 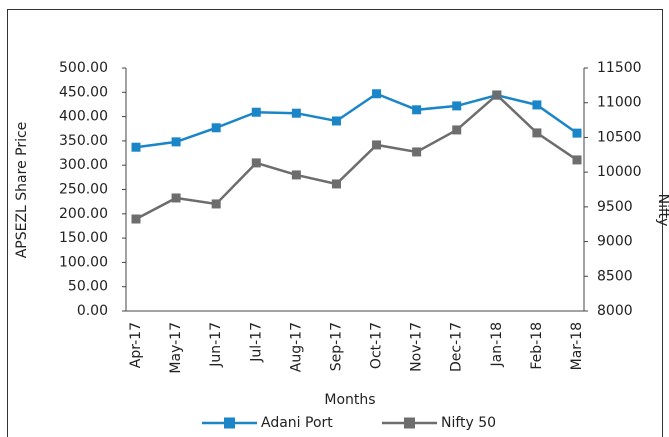 What do you see at coordinates (136, 345) in the screenshot?
I see `x-tick-label: Apr-17` at bounding box center [136, 345].